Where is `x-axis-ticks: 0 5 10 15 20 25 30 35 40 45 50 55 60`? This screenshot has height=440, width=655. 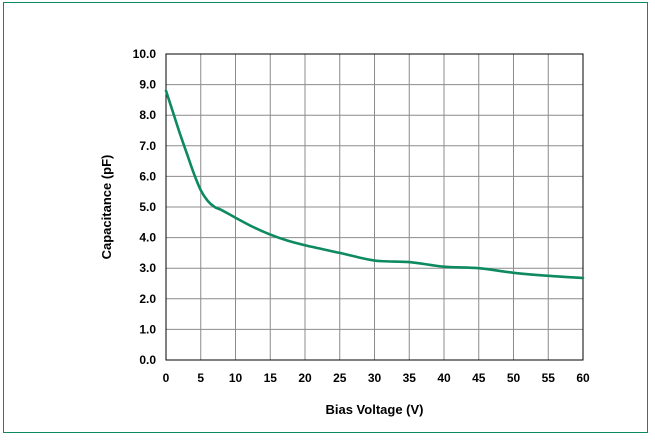
x-axis-ticks: 0 5 10 15 20 25 30 35 40 45 50 55 60 is located at coordinates (376, 378).